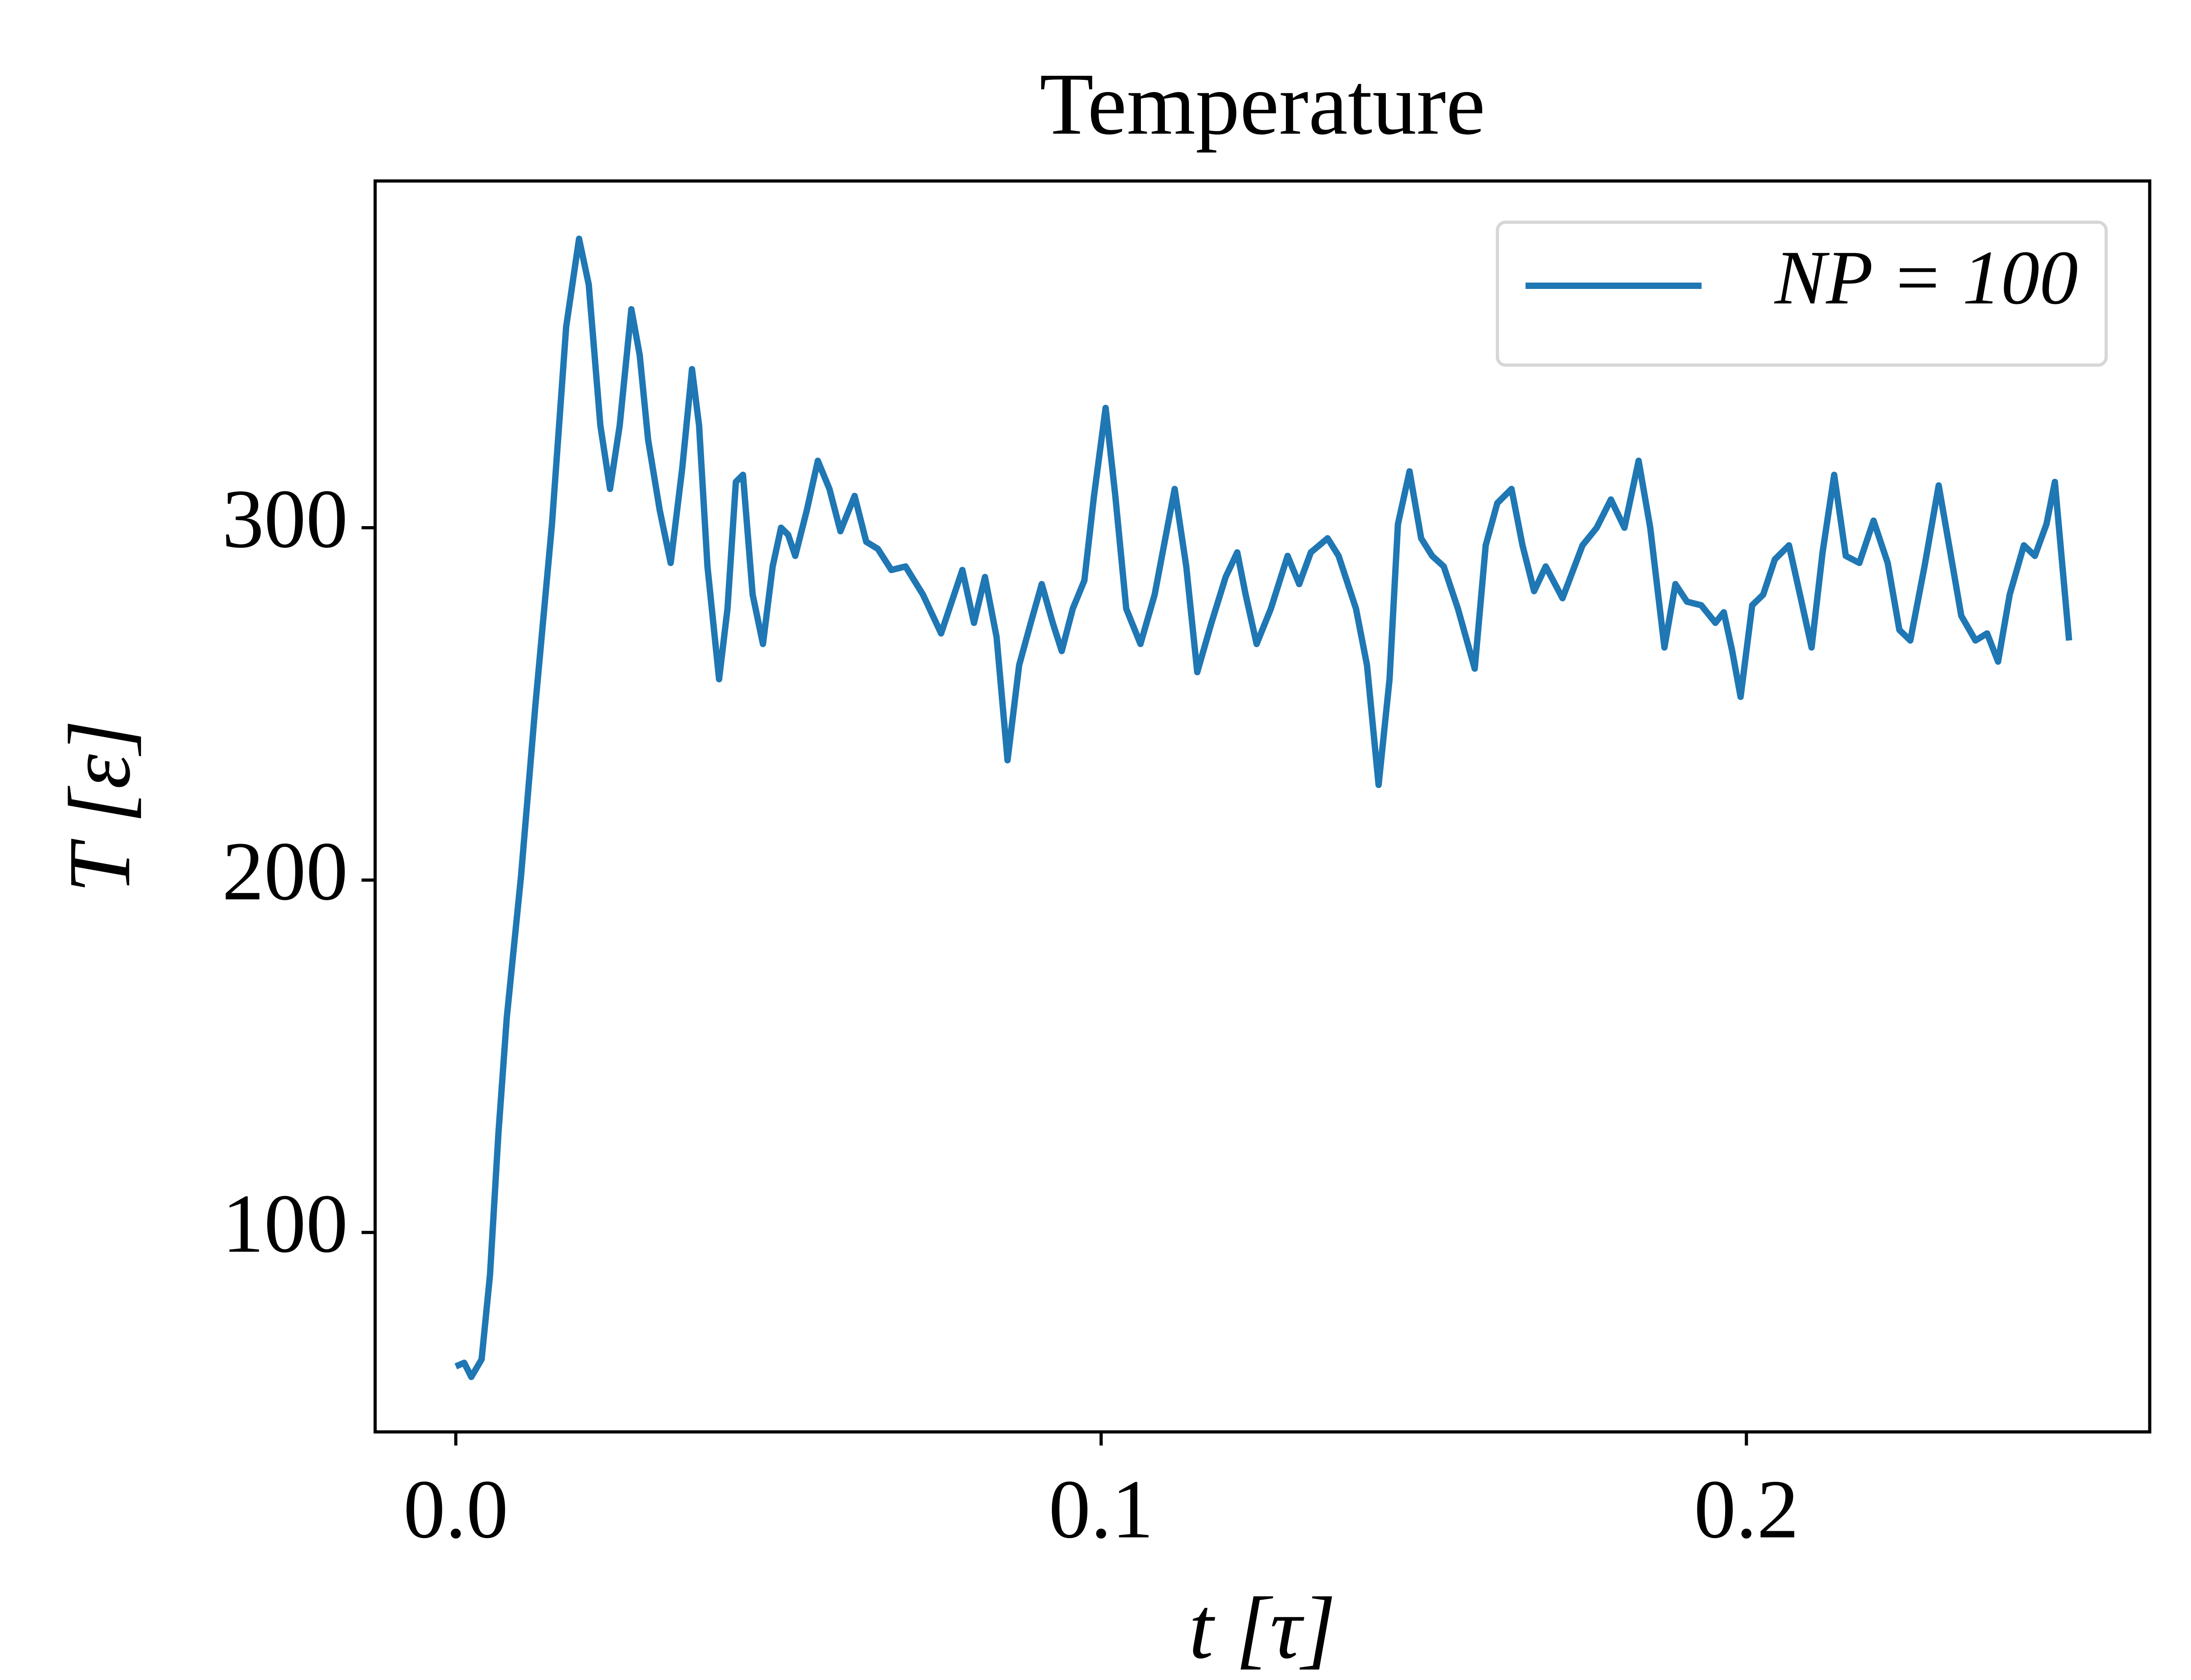 This screenshot has width=2191, height=1680. Describe the element at coordinates (456, 1509) in the screenshot. I see `x-tick-label: 0.0` at that location.